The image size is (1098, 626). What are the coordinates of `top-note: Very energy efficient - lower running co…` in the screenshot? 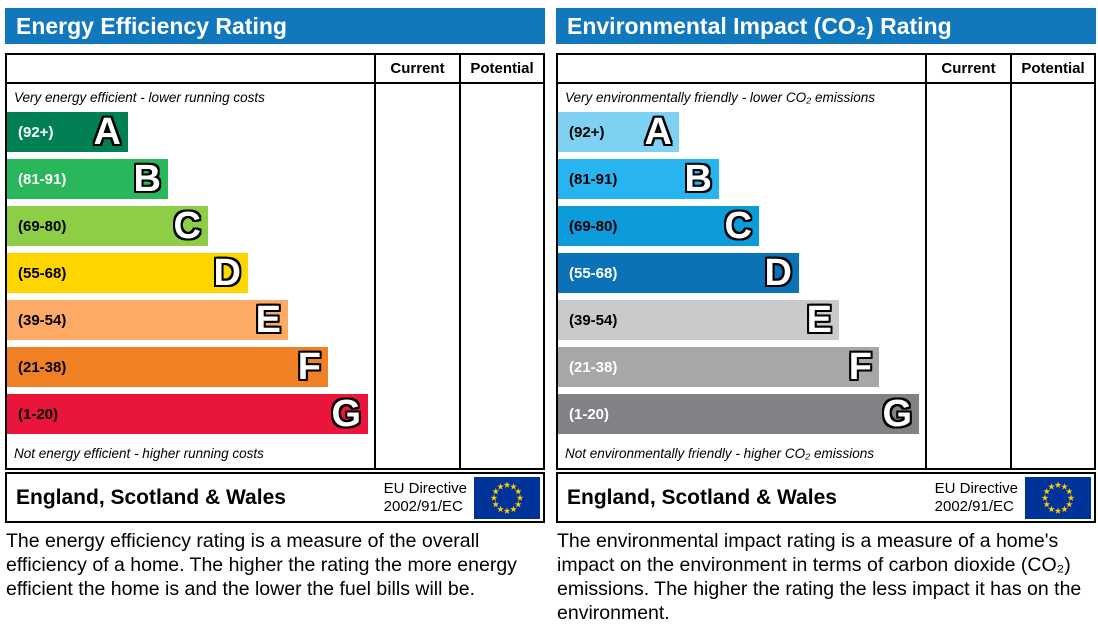 It's located at (139, 97).